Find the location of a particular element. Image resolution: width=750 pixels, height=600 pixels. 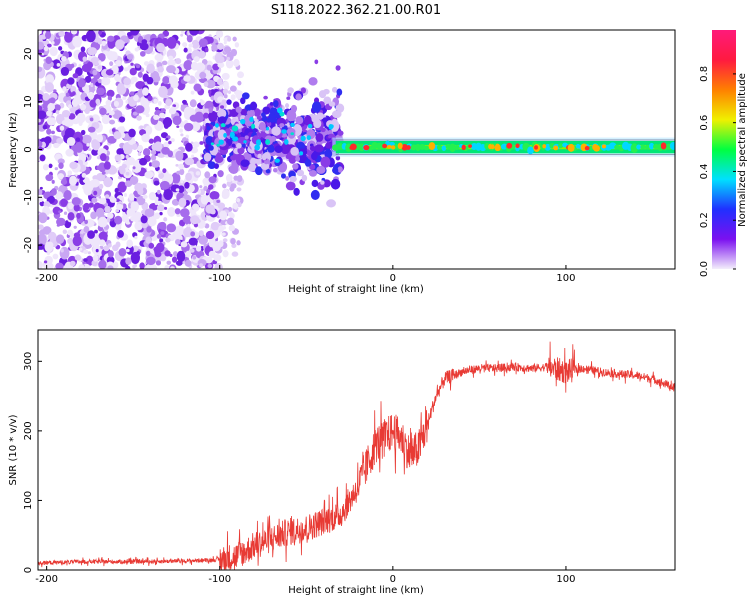

y-tick-label: 10 is located at coordinates (28, 101).